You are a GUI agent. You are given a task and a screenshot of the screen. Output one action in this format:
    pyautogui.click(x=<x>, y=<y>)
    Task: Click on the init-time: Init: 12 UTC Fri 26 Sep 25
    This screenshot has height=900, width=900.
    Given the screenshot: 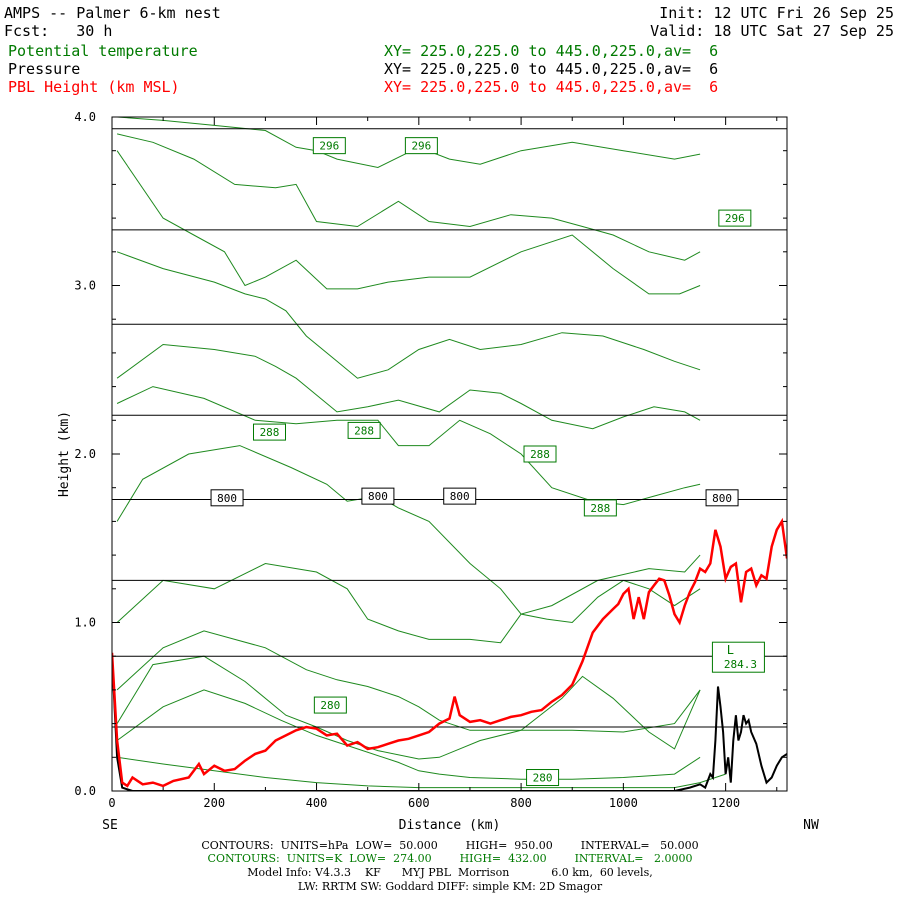 What is the action you would take?
    pyautogui.click(x=776, y=13)
    